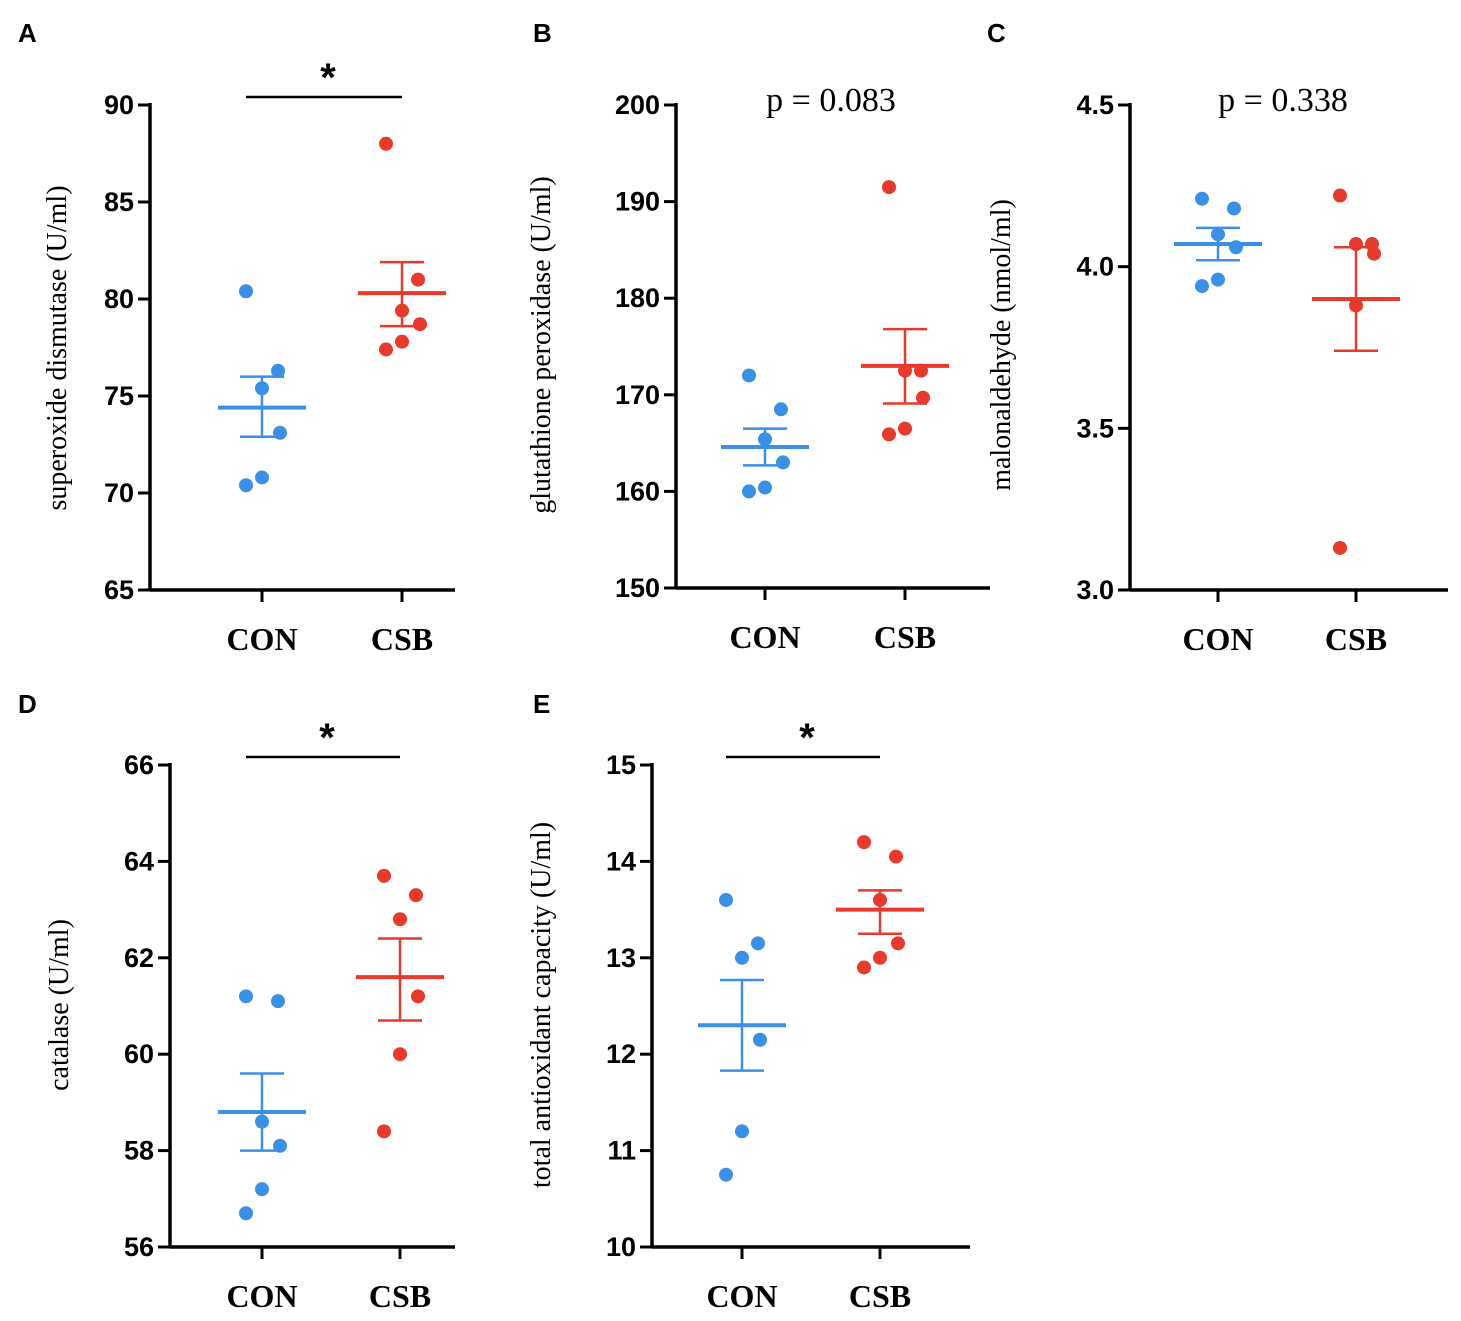  What do you see at coordinates (139, 861) in the screenshot?
I see `y-tick-label: 64` at bounding box center [139, 861].